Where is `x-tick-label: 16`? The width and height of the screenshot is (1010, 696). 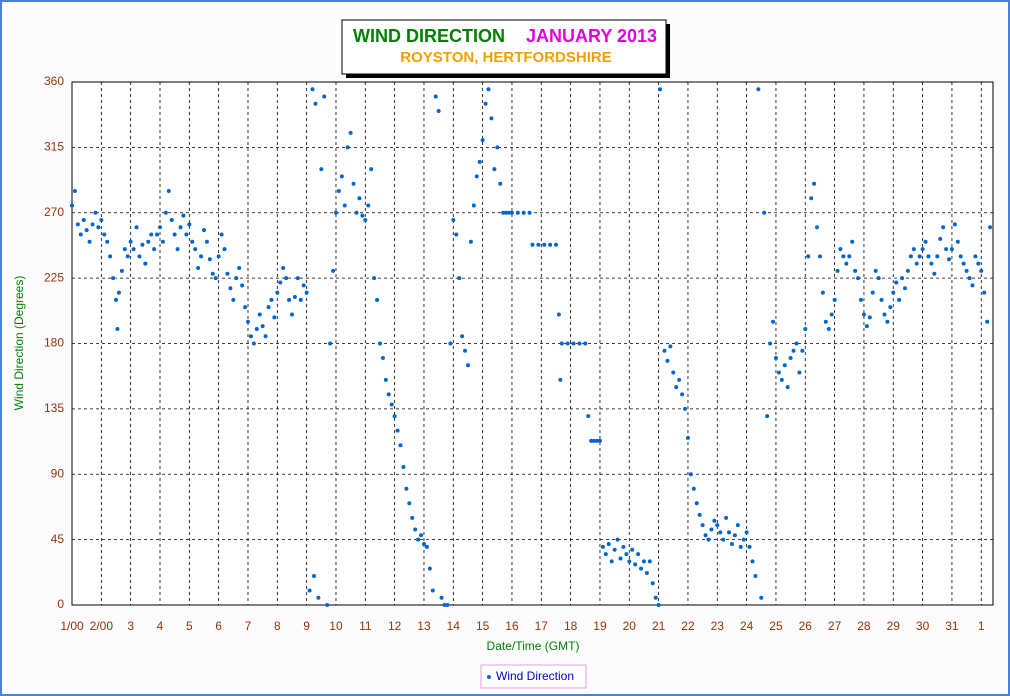
x-tick-label: 16 is located at coordinates (512, 626).